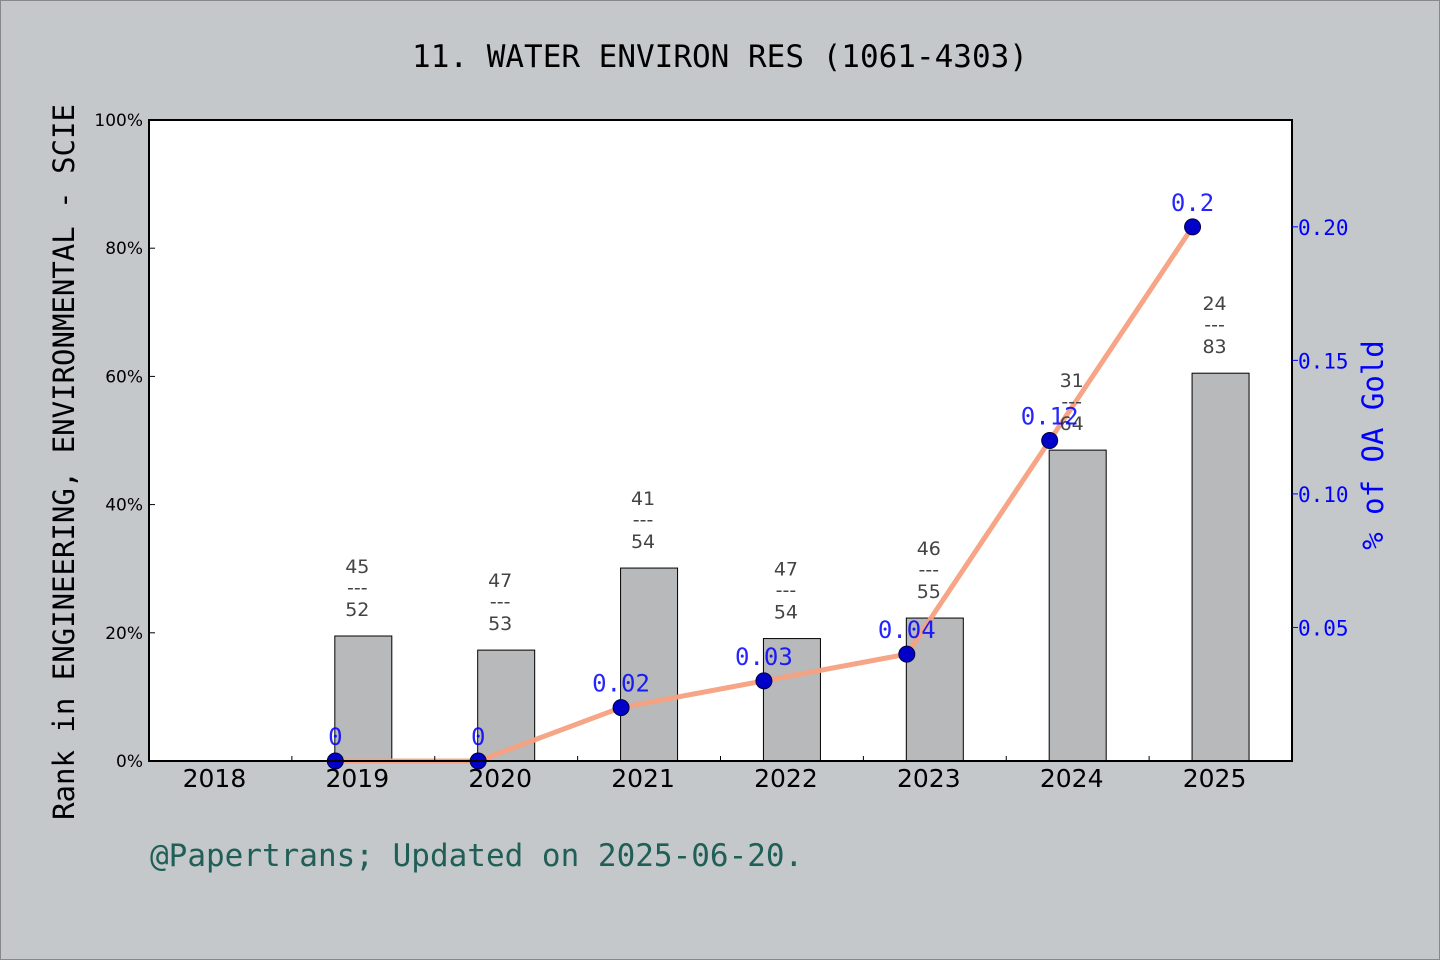  What do you see at coordinates (1323, 361) in the screenshot?
I see `right-tick-label: 0.15` at bounding box center [1323, 361].